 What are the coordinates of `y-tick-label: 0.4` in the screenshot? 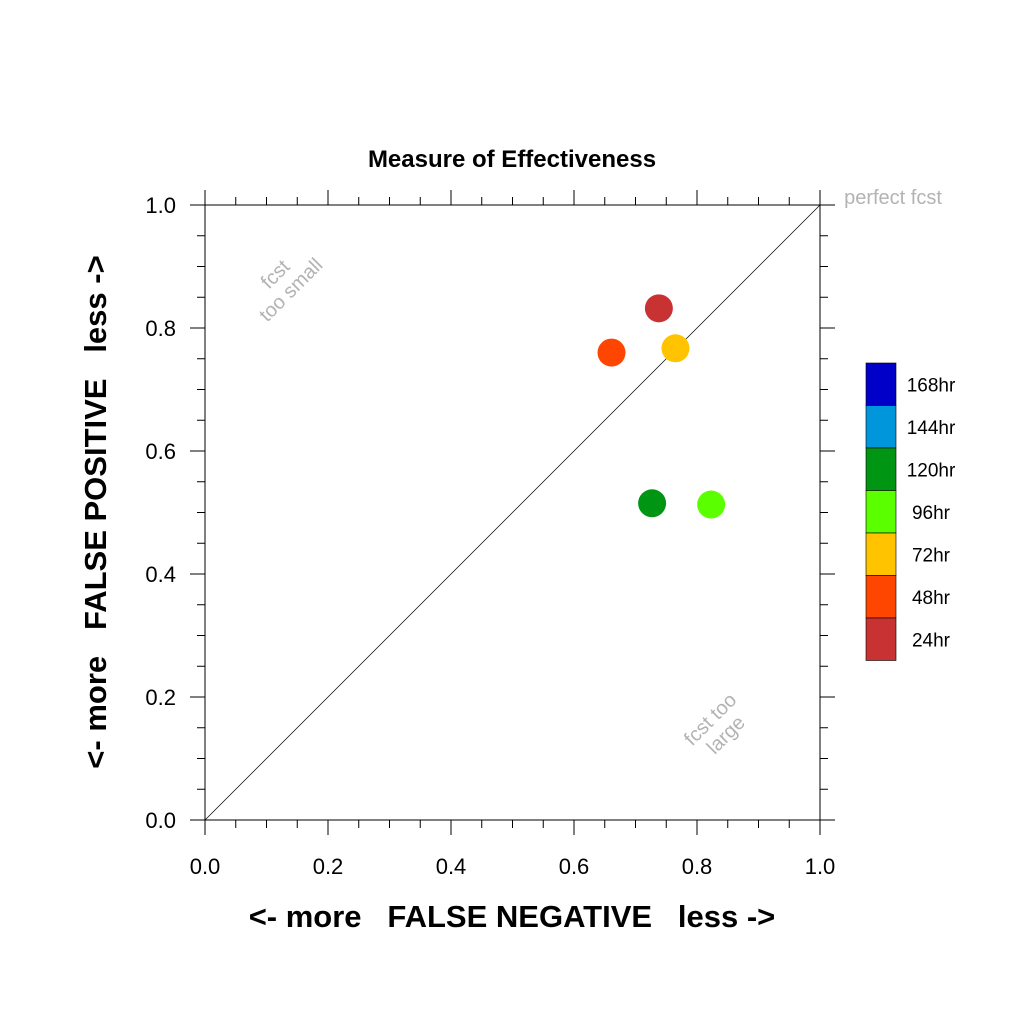 It's located at (160, 574).